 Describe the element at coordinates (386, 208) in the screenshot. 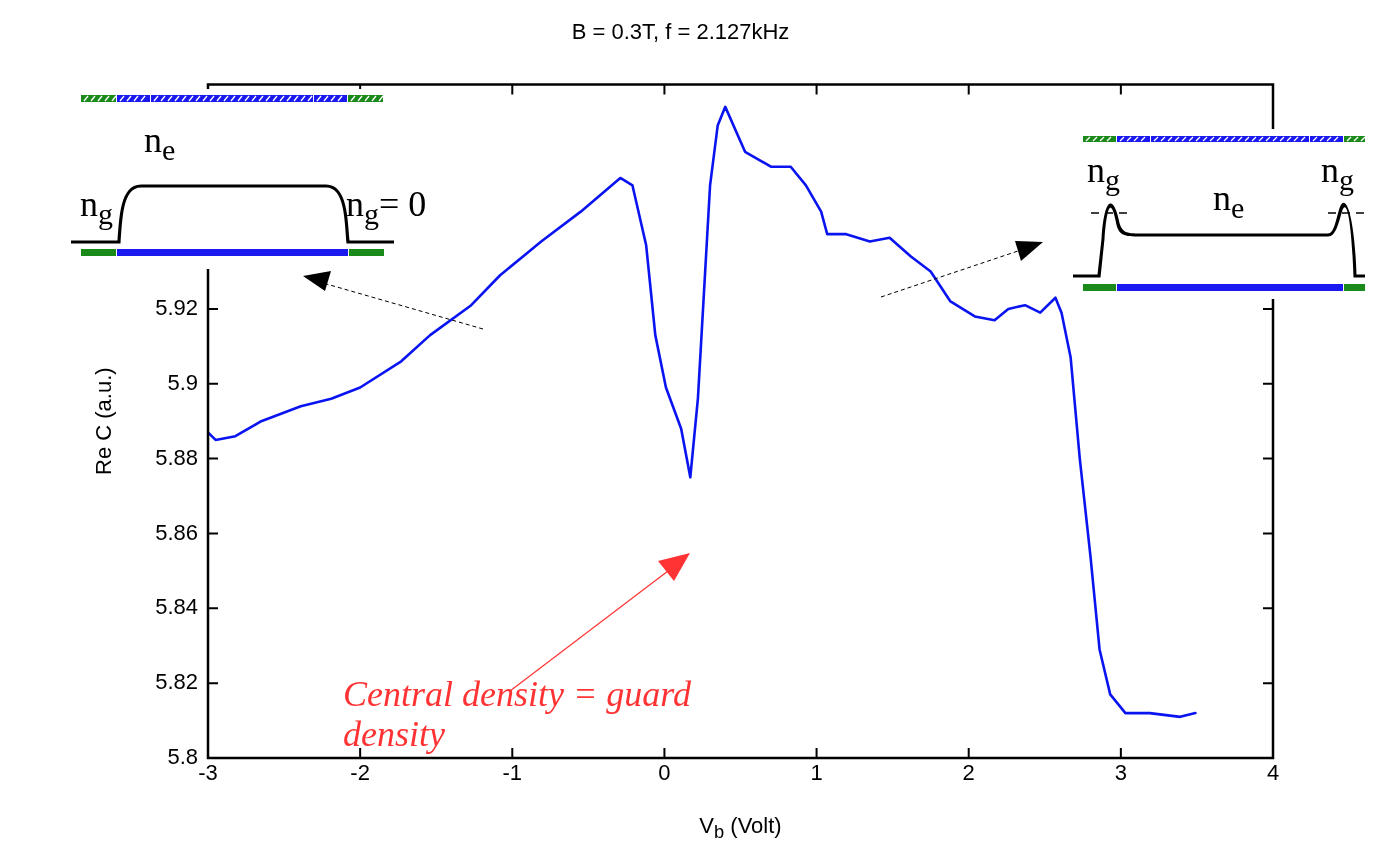

I see `annotation: n$_{g}$= 0` at that location.